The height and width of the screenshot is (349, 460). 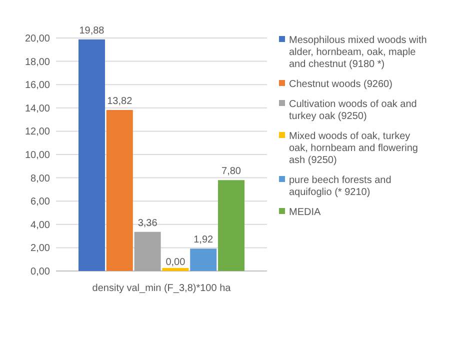 What do you see at coordinates (305, 212) in the screenshot?
I see `legend-label: MEDIA` at bounding box center [305, 212].